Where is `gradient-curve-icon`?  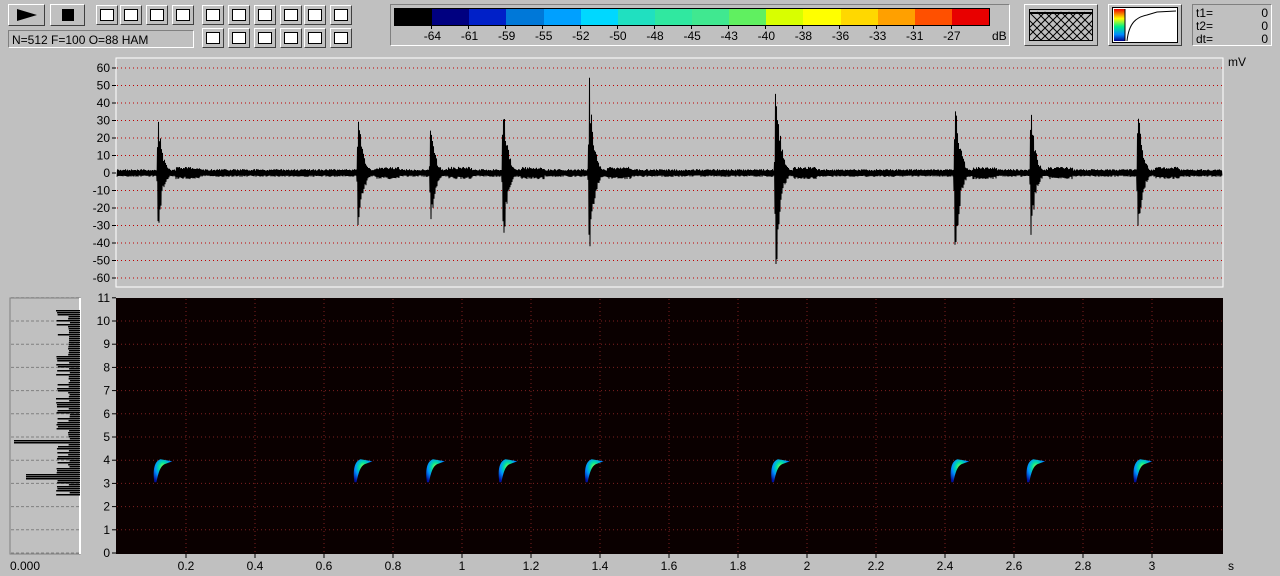 gradient-curve-icon is located at coordinates (1145, 25).